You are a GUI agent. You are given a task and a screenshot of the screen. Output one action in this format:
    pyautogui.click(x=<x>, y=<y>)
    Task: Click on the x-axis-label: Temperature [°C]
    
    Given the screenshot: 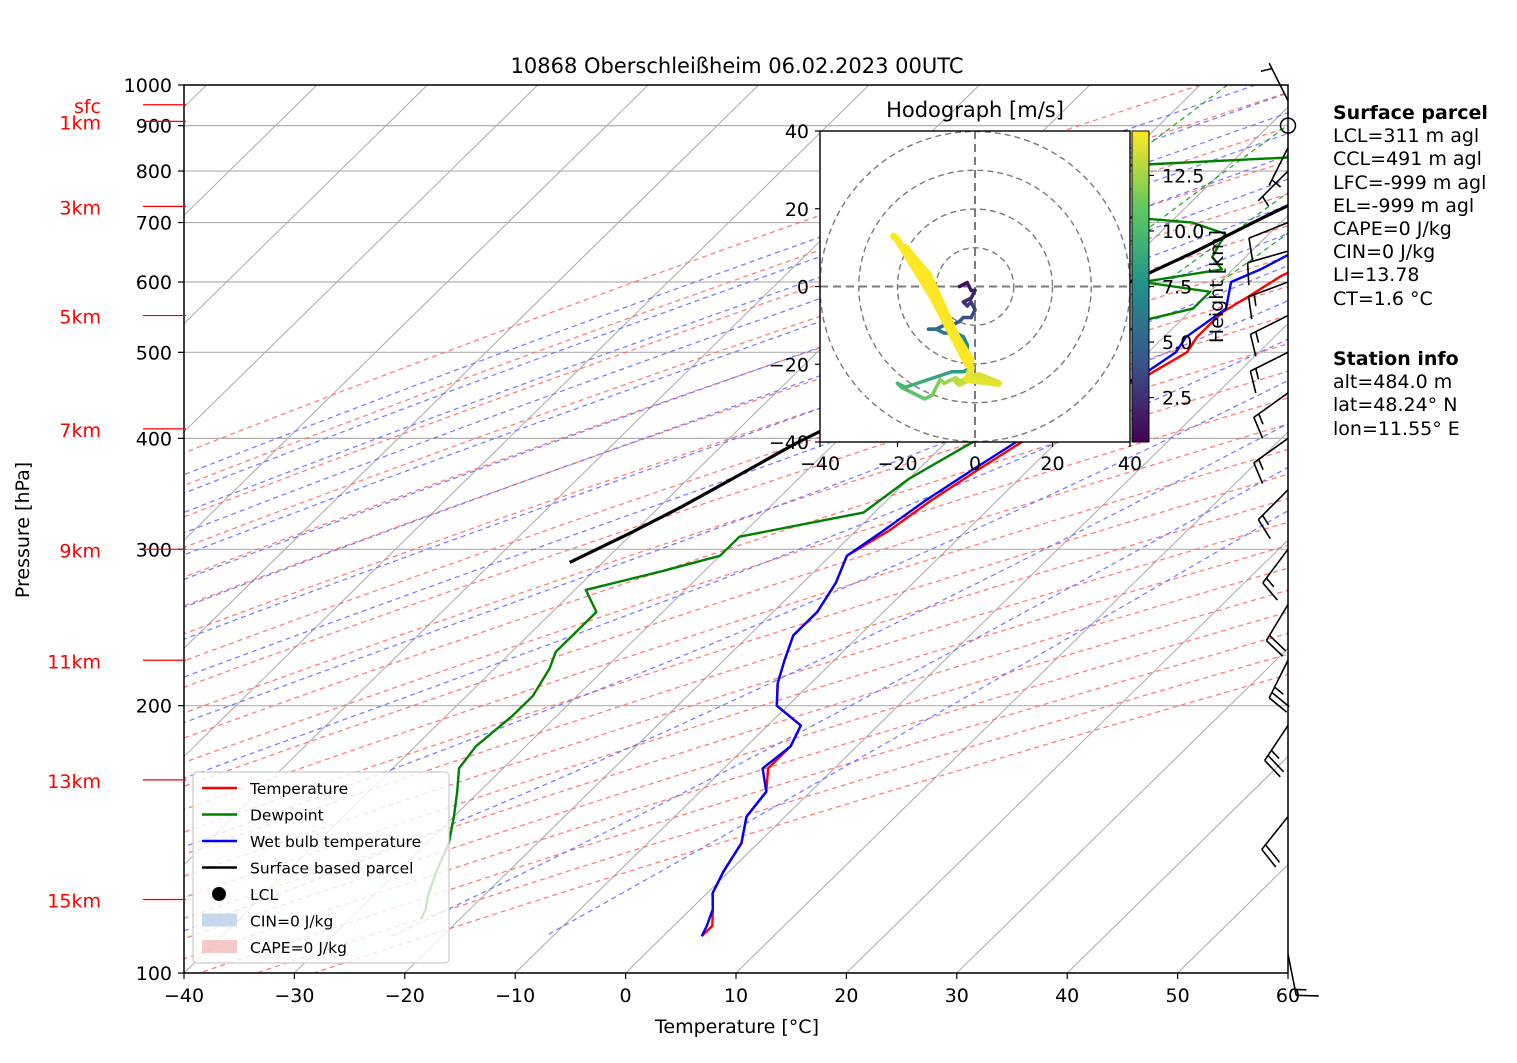 What is the action you would take?
    pyautogui.click(x=736, y=1027)
    